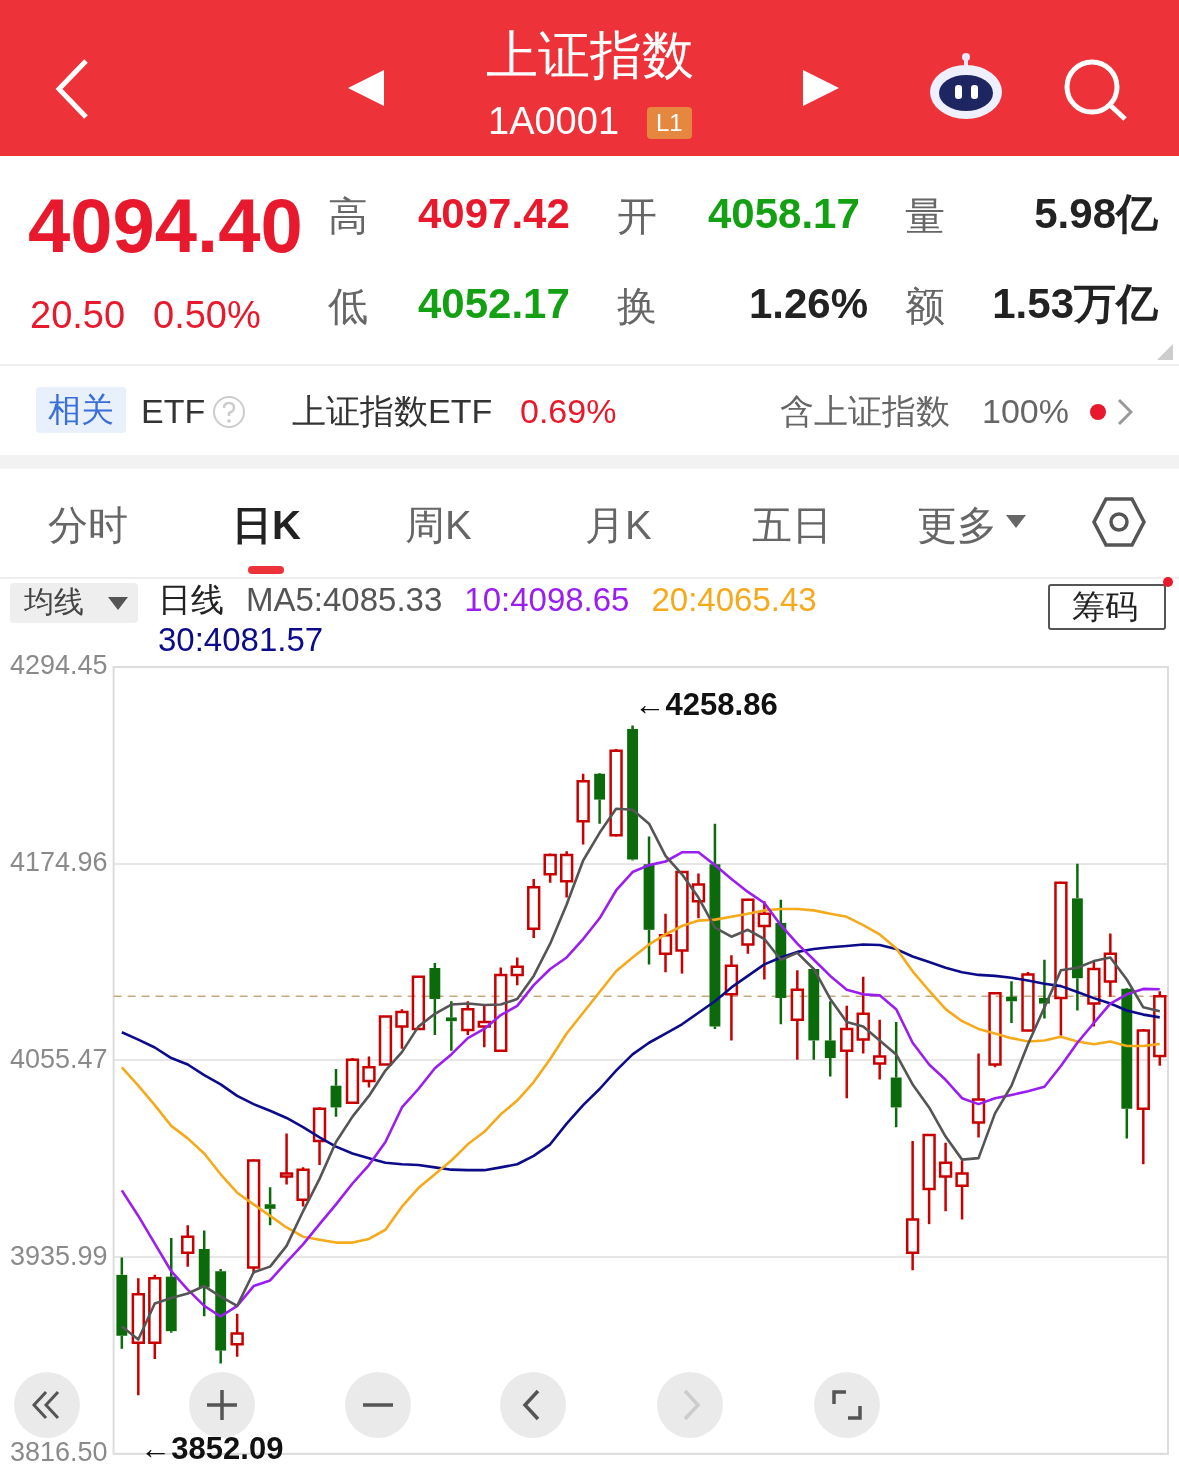 The width and height of the screenshot is (1179, 1476). What do you see at coordinates (58, 1255) in the screenshot?
I see `y-tick-label: 3935.99` at bounding box center [58, 1255].